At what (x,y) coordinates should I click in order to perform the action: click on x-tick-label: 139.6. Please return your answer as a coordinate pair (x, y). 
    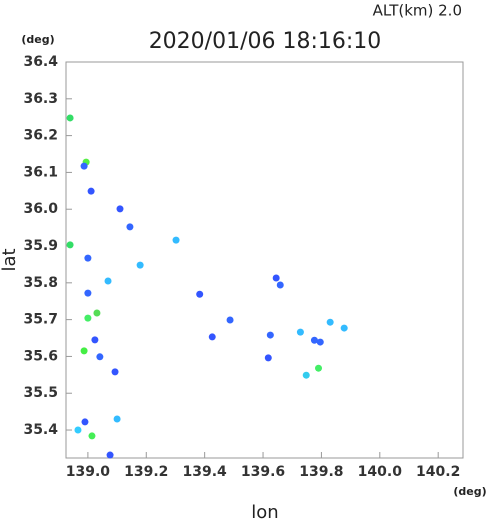
    Looking at the image, I should click on (263, 472).